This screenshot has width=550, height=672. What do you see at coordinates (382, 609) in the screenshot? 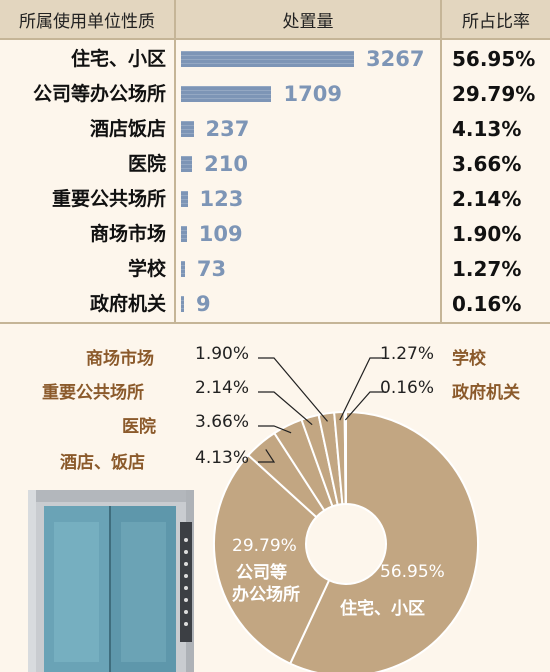
I see `inner-name-residential: 住宅、小区` at bounding box center [382, 609].